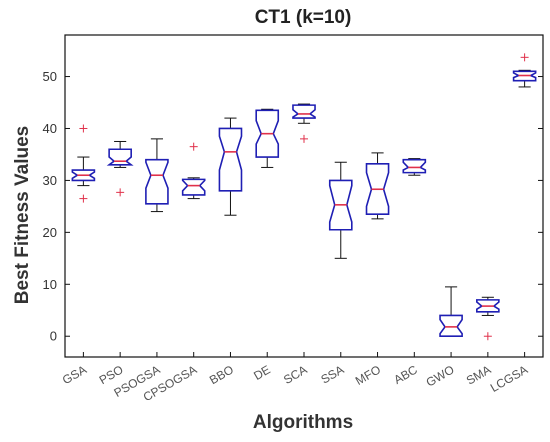 Image resolution: width=550 pixels, height=442 pixels. Describe the element at coordinates (50, 180) in the screenshot. I see `y-tick-label: 30` at that location.